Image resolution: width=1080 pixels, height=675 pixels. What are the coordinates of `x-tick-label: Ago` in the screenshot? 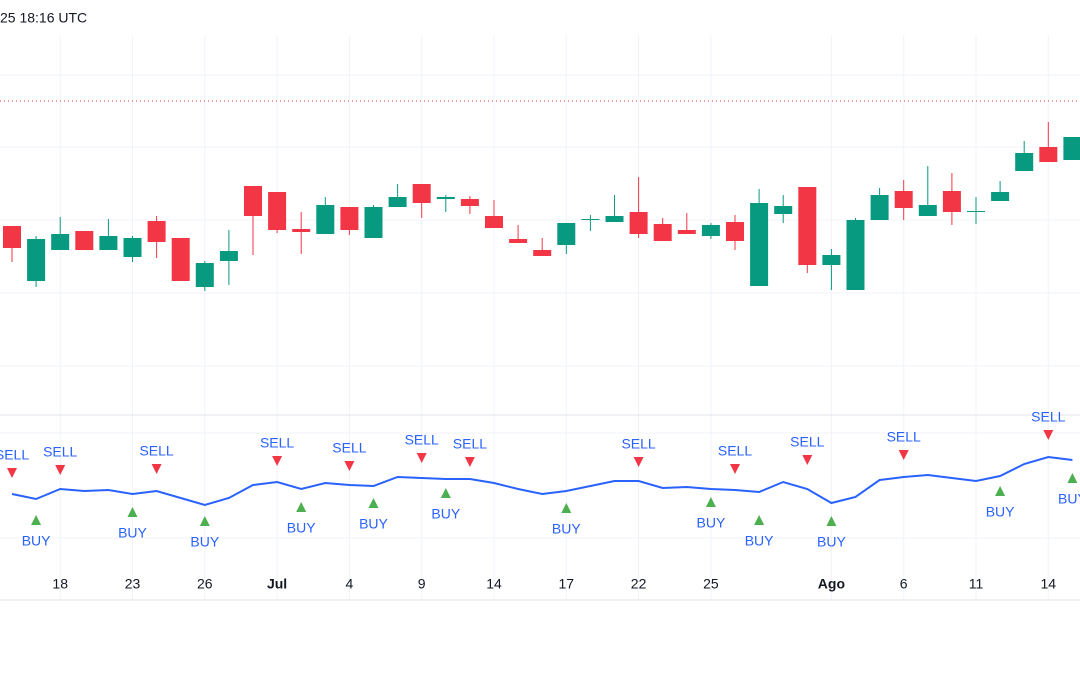 It's located at (831, 584).